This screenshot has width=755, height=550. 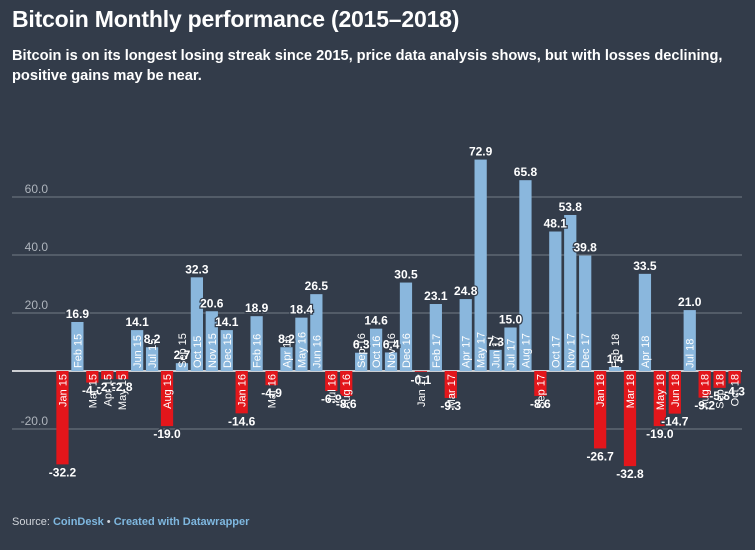 I want to click on category-label: Mar 17, so click(x=452, y=391).